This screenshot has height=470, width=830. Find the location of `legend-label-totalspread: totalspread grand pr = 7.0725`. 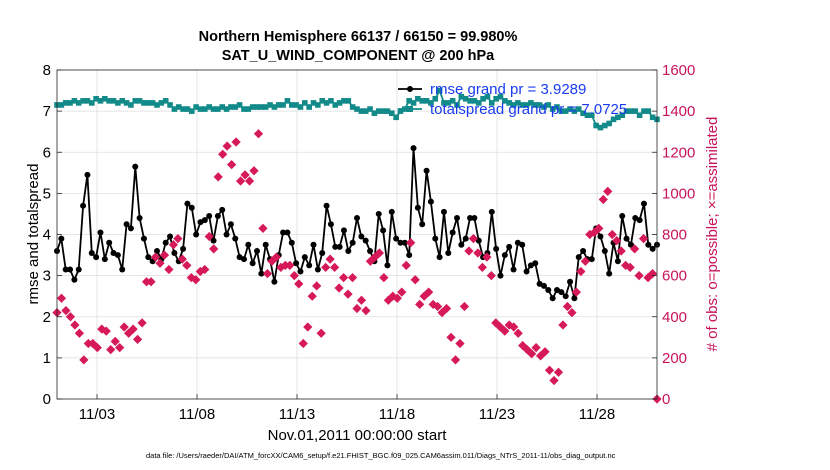

legend-label-totalspread: totalspread grand pr = 7.0725 is located at coordinates (528, 109).